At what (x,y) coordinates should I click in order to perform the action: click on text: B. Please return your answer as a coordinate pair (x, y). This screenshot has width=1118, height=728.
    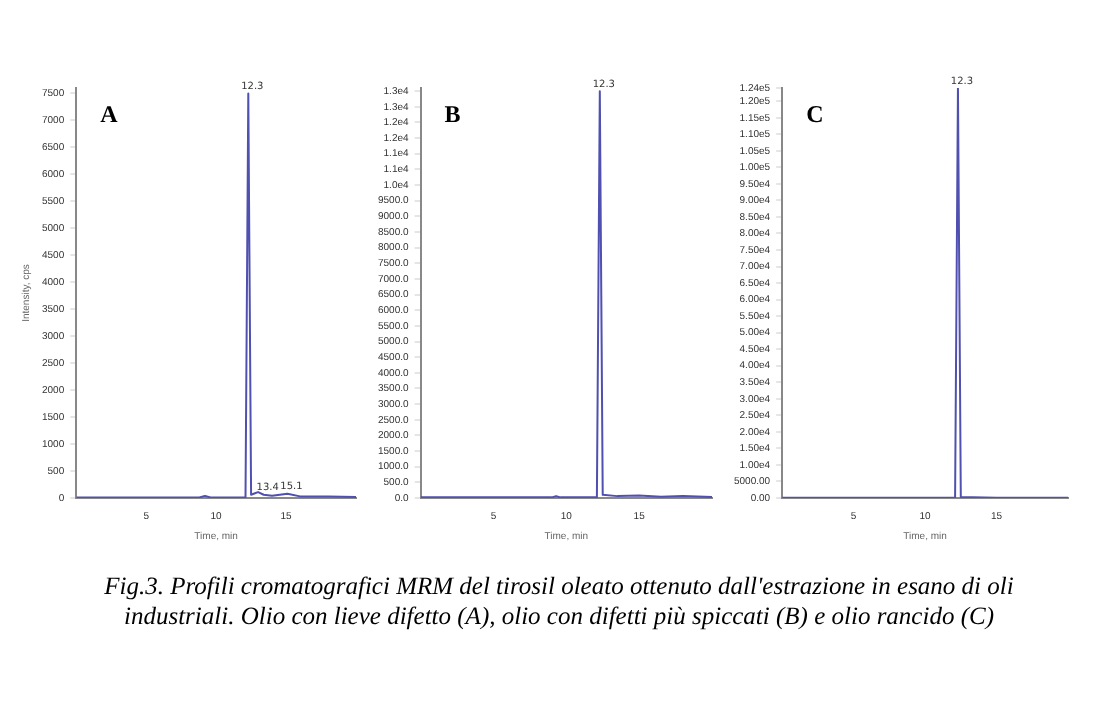
    Looking at the image, I should click on (452, 114).